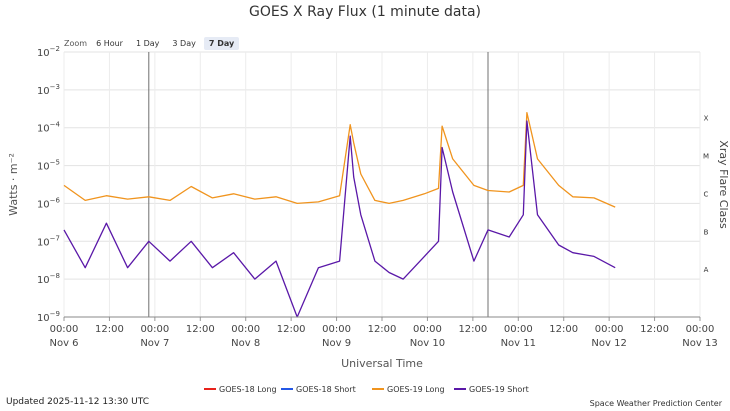 The image size is (730, 411). What do you see at coordinates (48, 241) in the screenshot?
I see `y-tick-label: 10⁻⁷` at bounding box center [48, 241].